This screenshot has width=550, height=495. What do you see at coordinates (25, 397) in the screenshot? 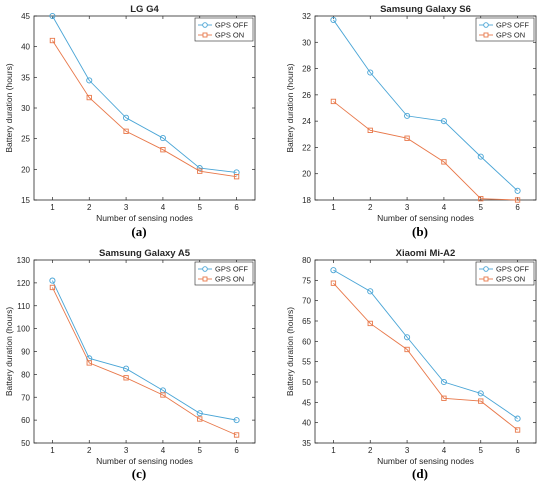
I see `y-tick-label: 70` at bounding box center [25, 397].